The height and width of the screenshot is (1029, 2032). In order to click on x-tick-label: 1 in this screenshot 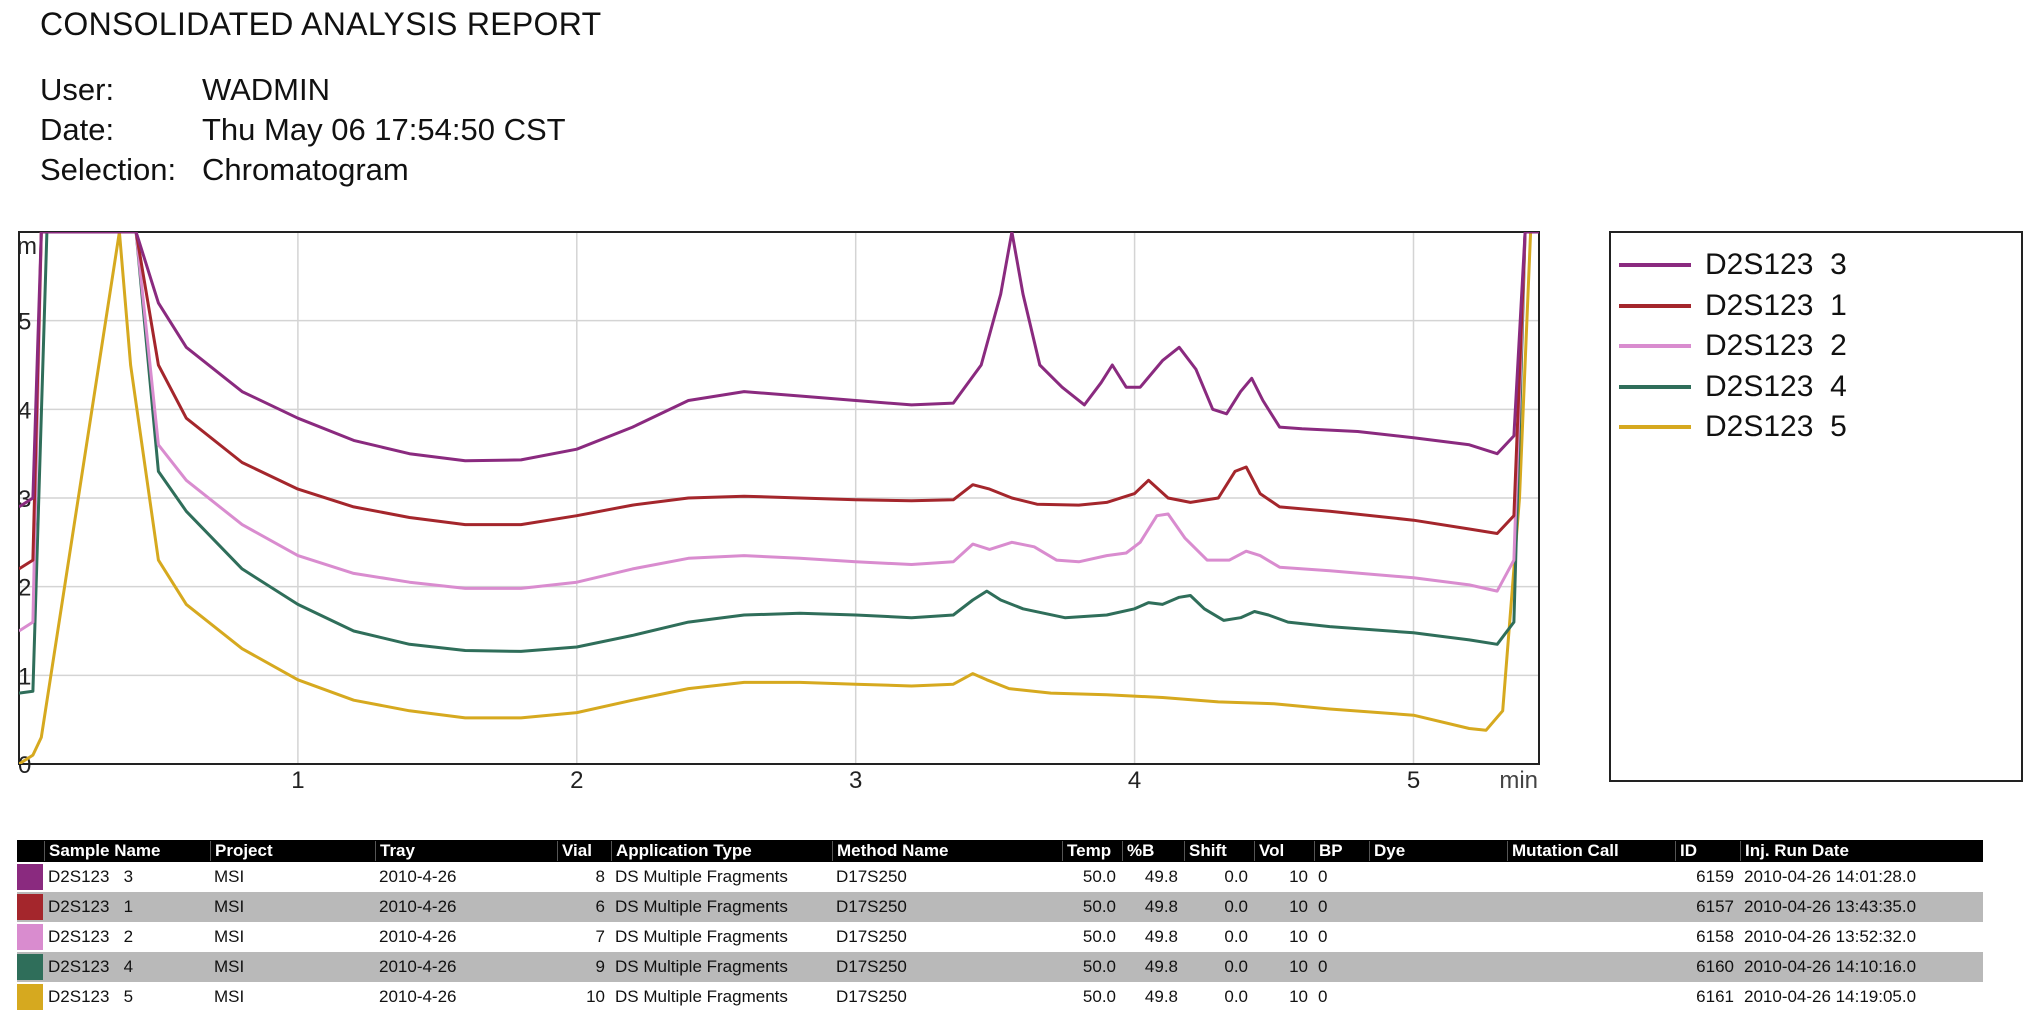, I will do `click(297, 778)`.